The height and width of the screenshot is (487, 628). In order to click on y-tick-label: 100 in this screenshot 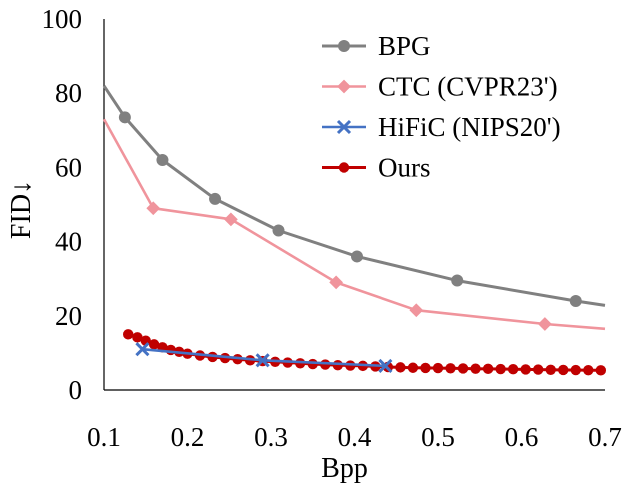, I will do `click(62, 19)`.